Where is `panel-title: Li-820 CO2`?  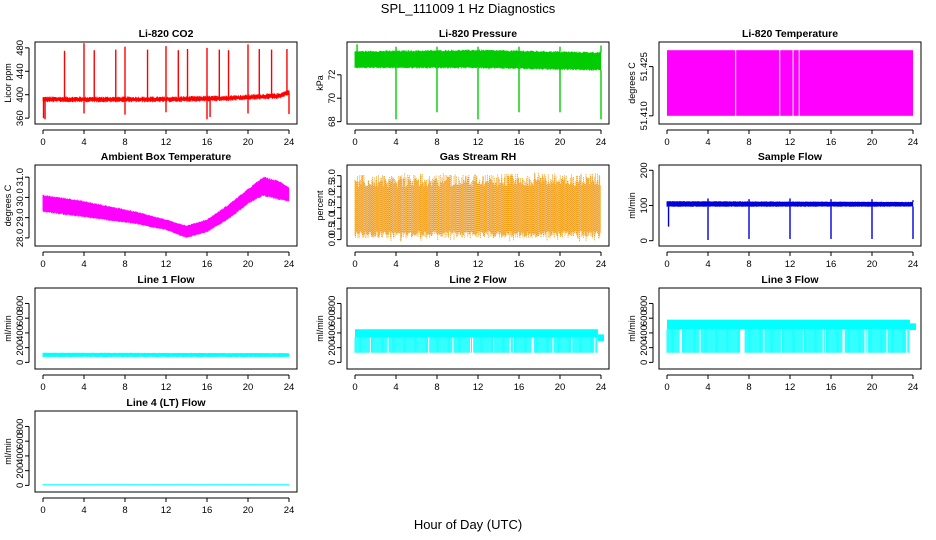 panel-title: Li-820 CO2 is located at coordinates (166, 34).